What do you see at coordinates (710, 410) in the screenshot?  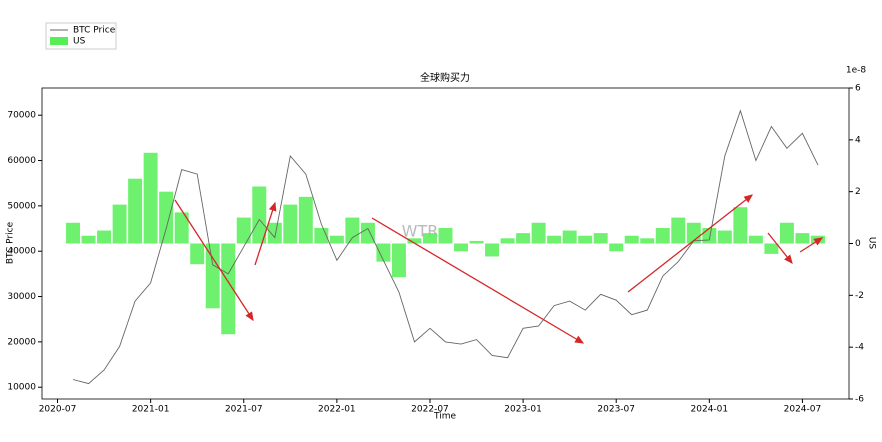 I see `x-tick-label: 2024-01` at bounding box center [710, 410].